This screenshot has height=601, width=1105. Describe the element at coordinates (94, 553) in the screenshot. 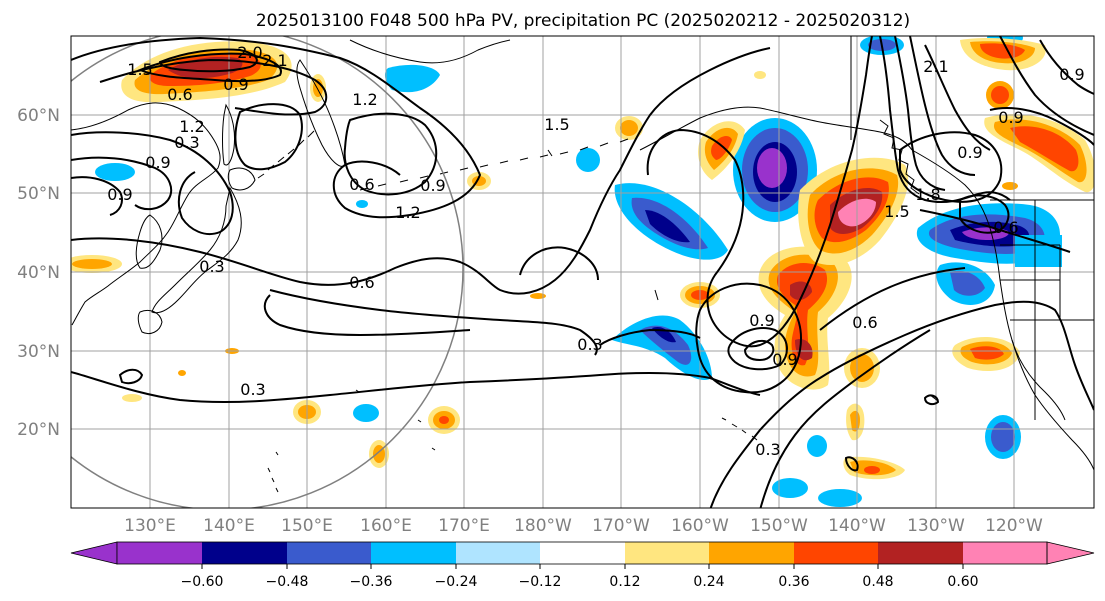

I see `colorbar-extend-low` at that location.